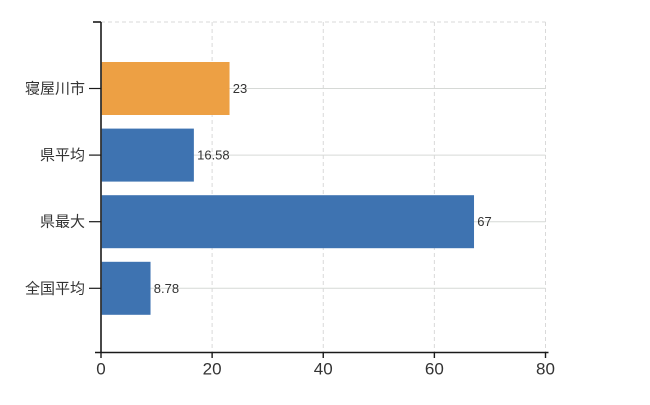  What do you see at coordinates (62, 155) in the screenshot?
I see `category-label-1: 県平均` at bounding box center [62, 155].